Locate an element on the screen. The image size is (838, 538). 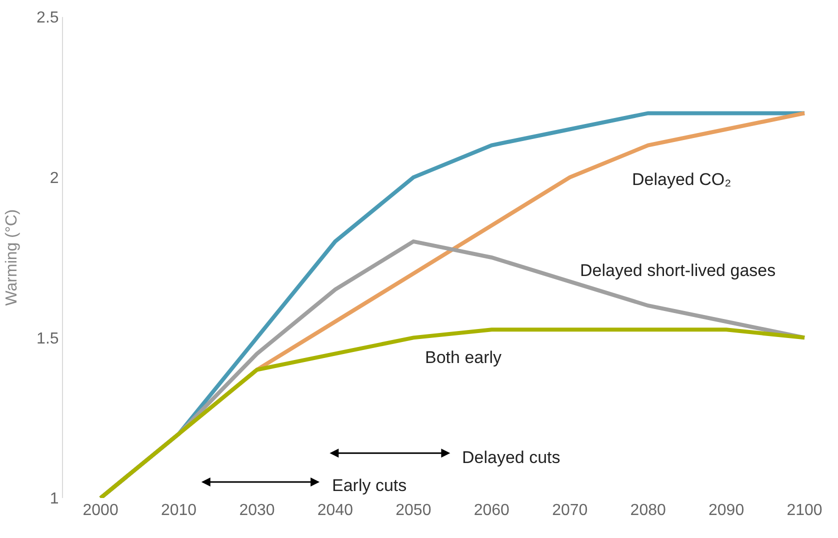
x-tick-label: 2000 is located at coordinates (100, 510).